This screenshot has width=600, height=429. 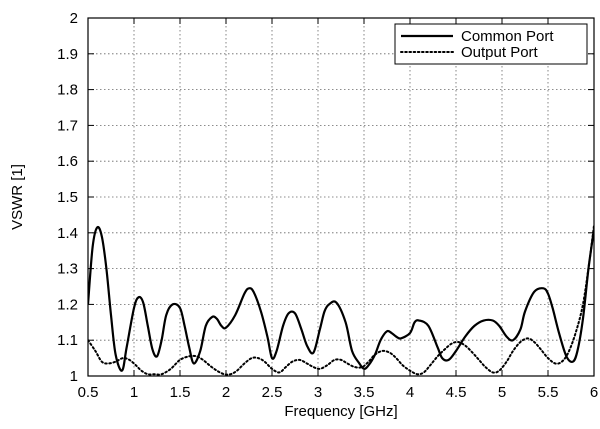 What do you see at coordinates (67, 54) in the screenshot?
I see `y-tick-label: 1.9` at bounding box center [67, 54].